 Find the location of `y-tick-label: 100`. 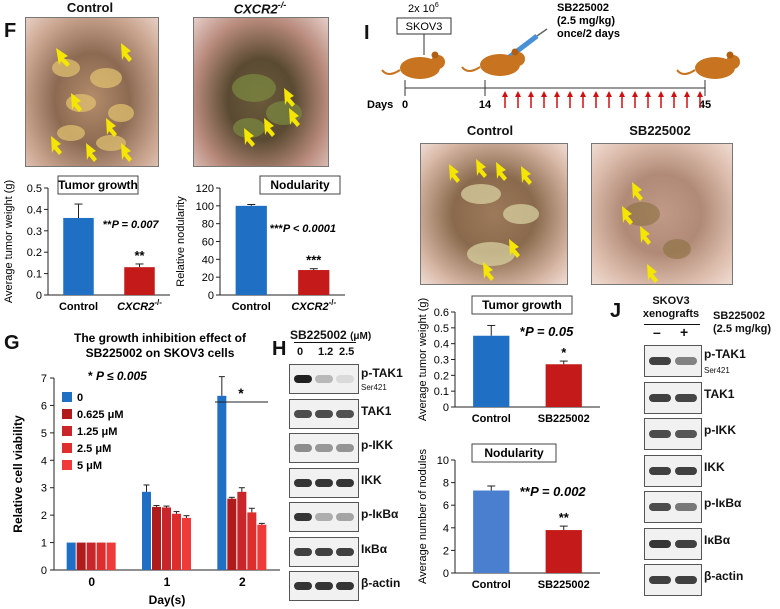

y-tick-label: 100 is located at coordinates (205, 207).